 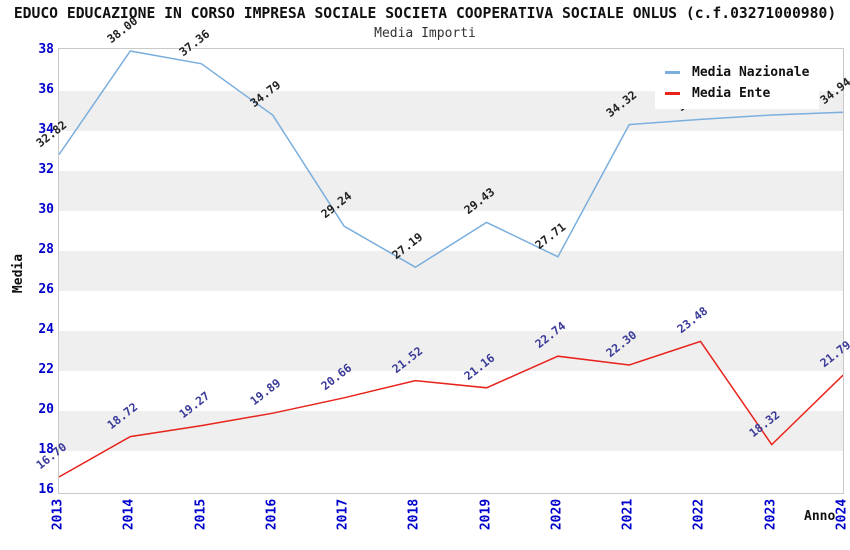 I want to click on legend: Media Nazionale Media Ente, so click(x=737, y=83).